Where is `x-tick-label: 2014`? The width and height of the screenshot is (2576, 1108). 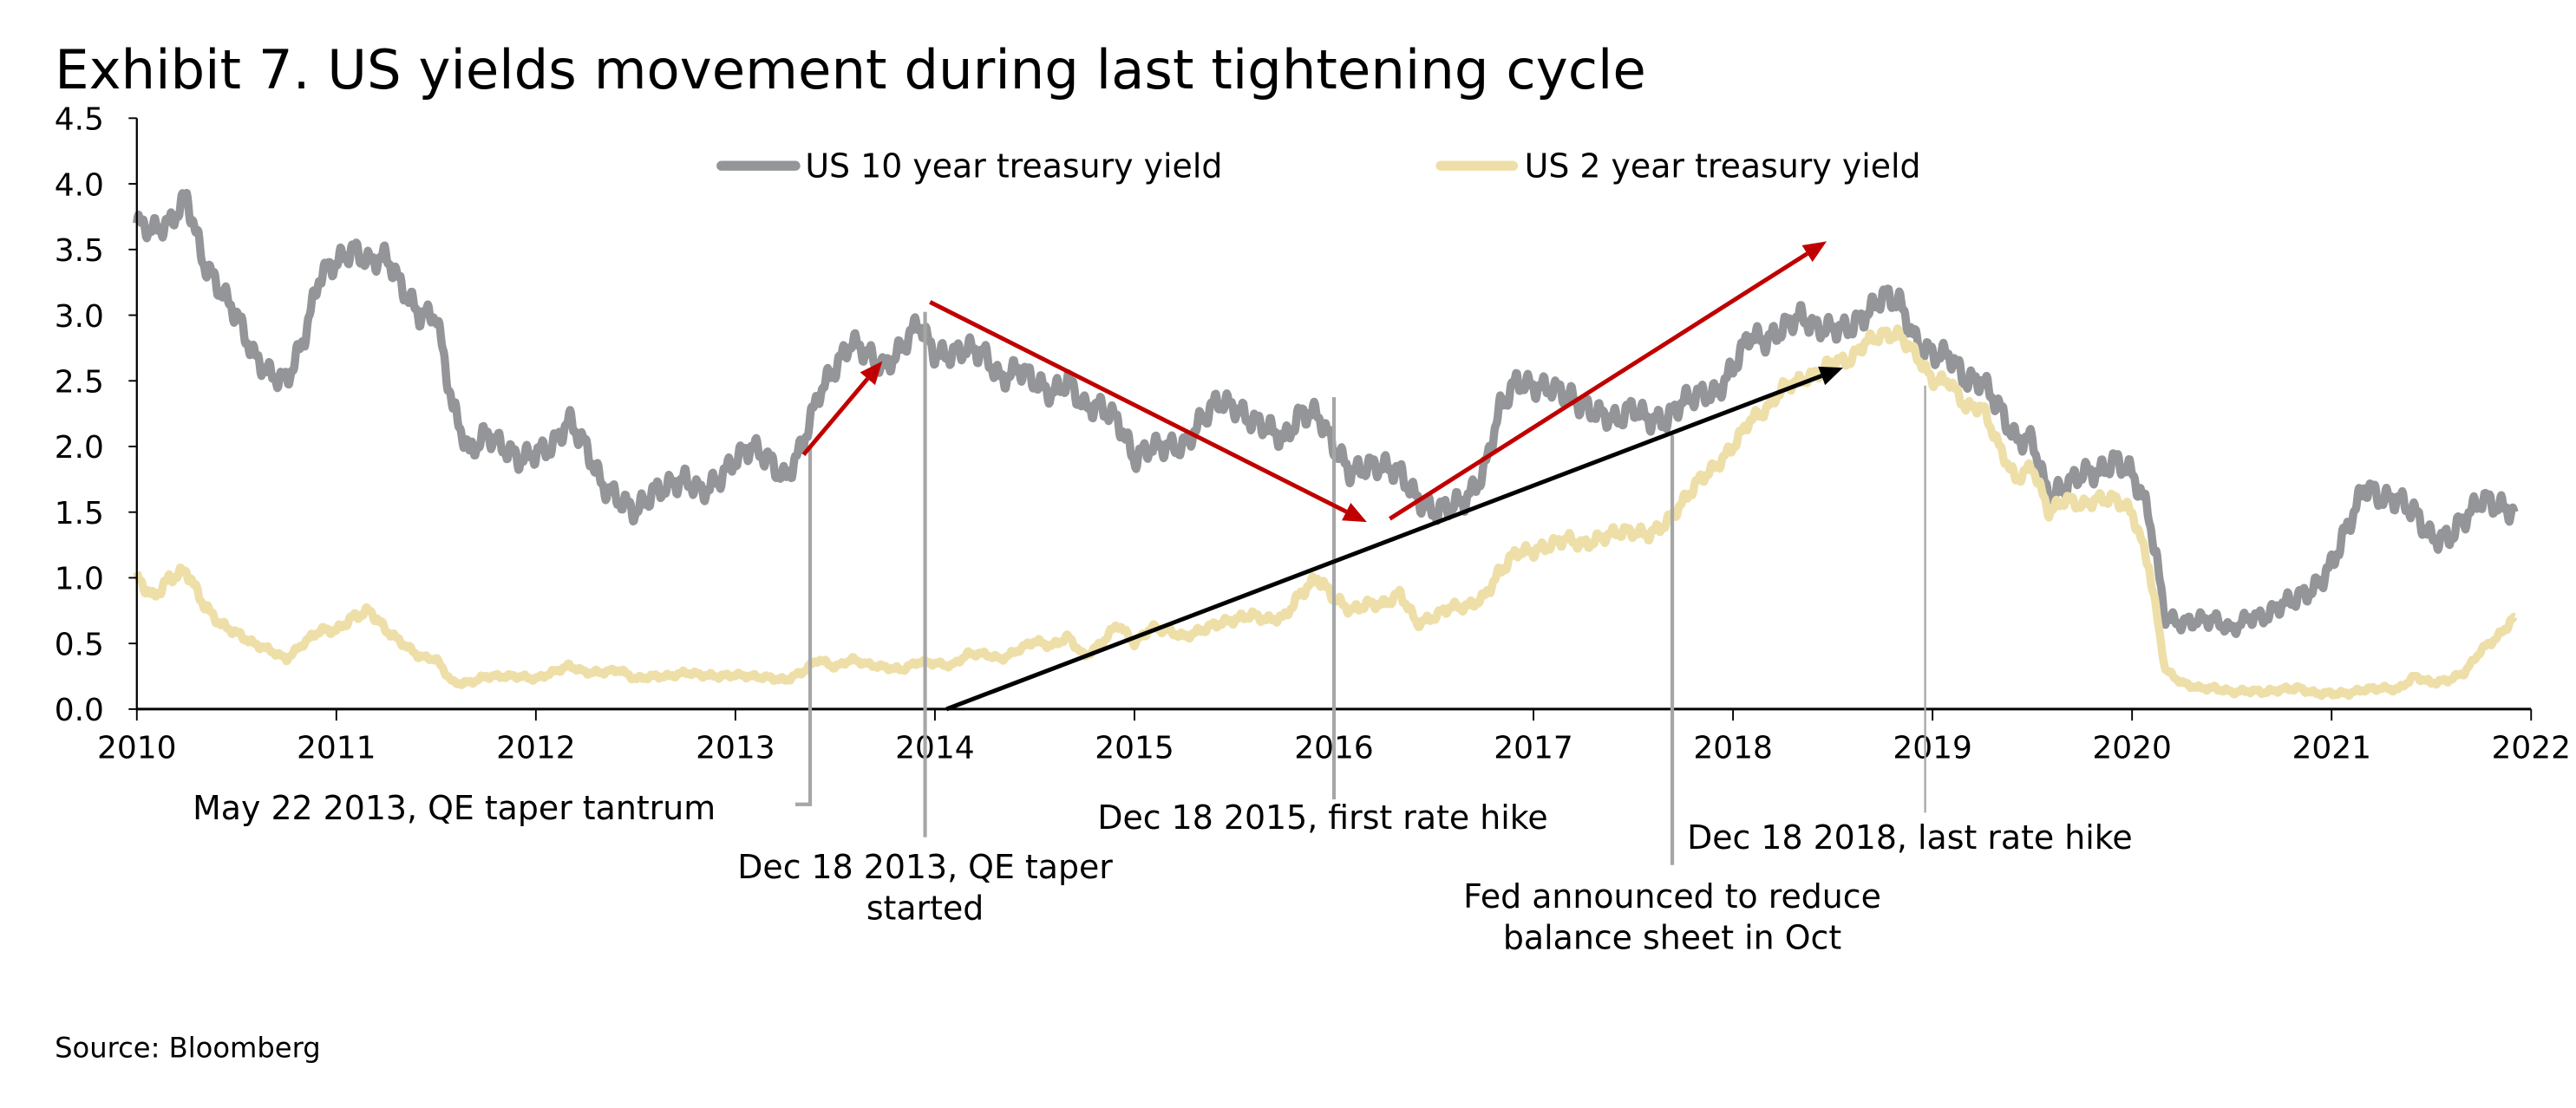 x-tick-label: 2014 is located at coordinates (935, 748).